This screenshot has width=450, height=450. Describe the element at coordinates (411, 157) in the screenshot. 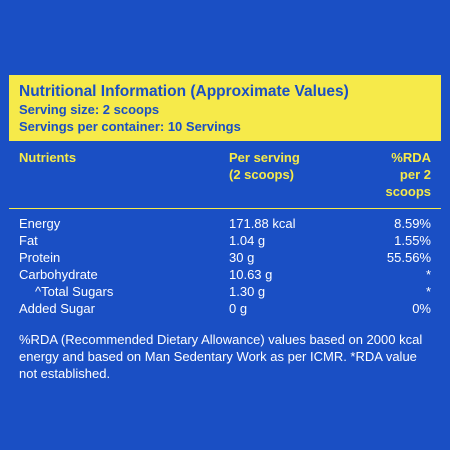

I see `rda-label: %RDA` at that location.